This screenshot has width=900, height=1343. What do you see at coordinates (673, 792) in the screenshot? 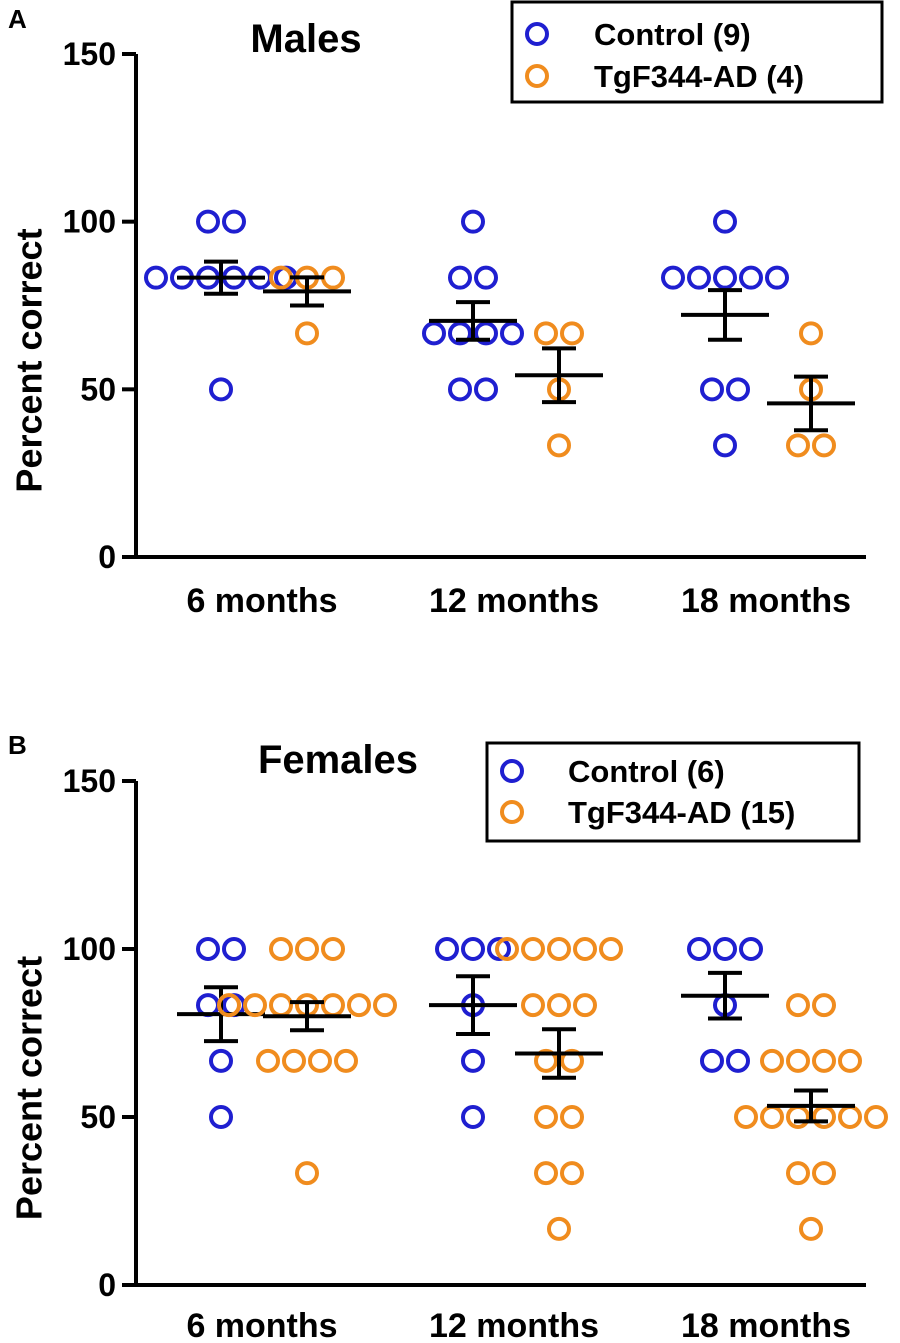
I see `legend: Control (6) TgF344-AD (15)` at bounding box center [673, 792].